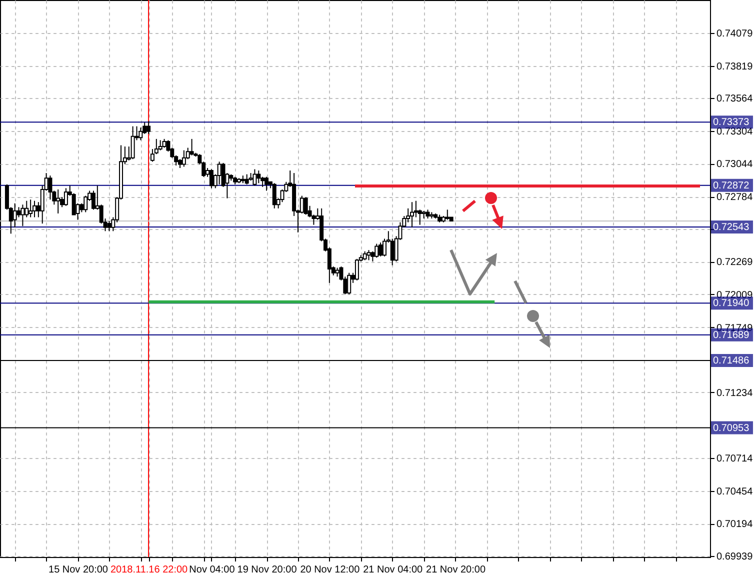 This screenshot has width=754, height=584. I want to click on y-tick-label: 0.72269, so click(735, 262).